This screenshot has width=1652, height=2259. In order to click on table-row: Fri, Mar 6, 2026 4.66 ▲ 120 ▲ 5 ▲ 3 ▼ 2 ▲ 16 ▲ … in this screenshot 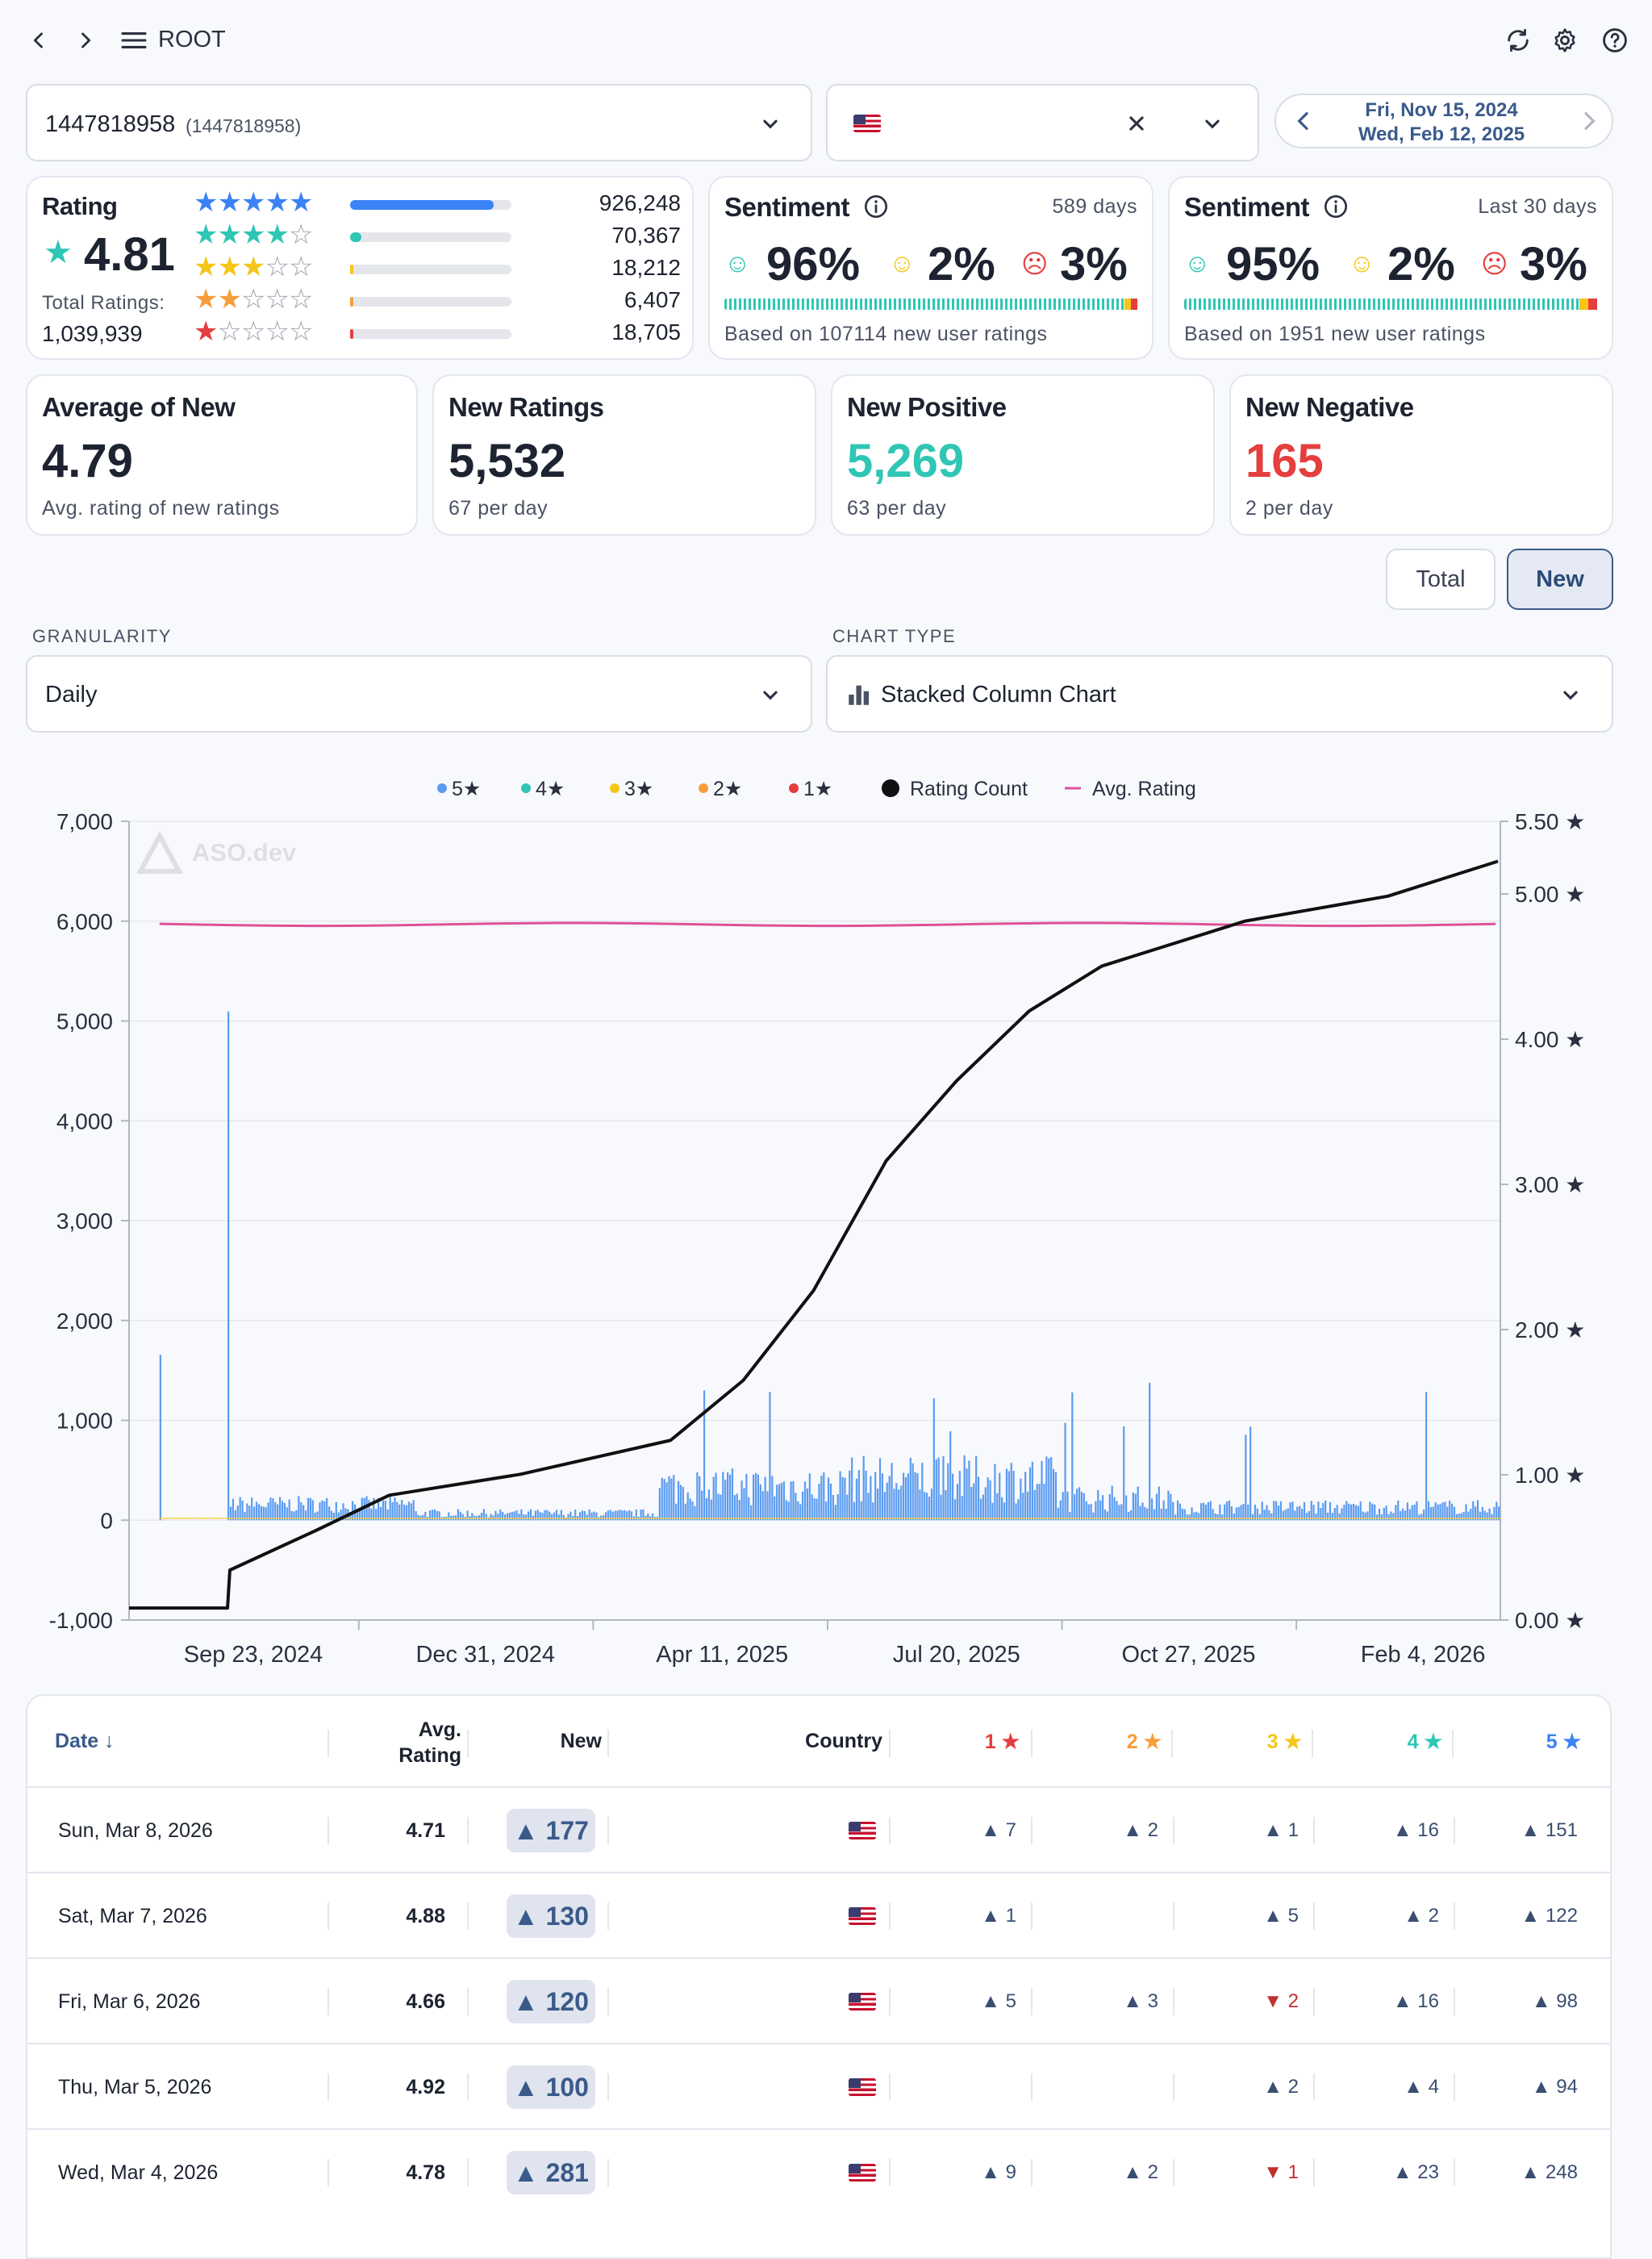, I will do `click(819, 2000)`.